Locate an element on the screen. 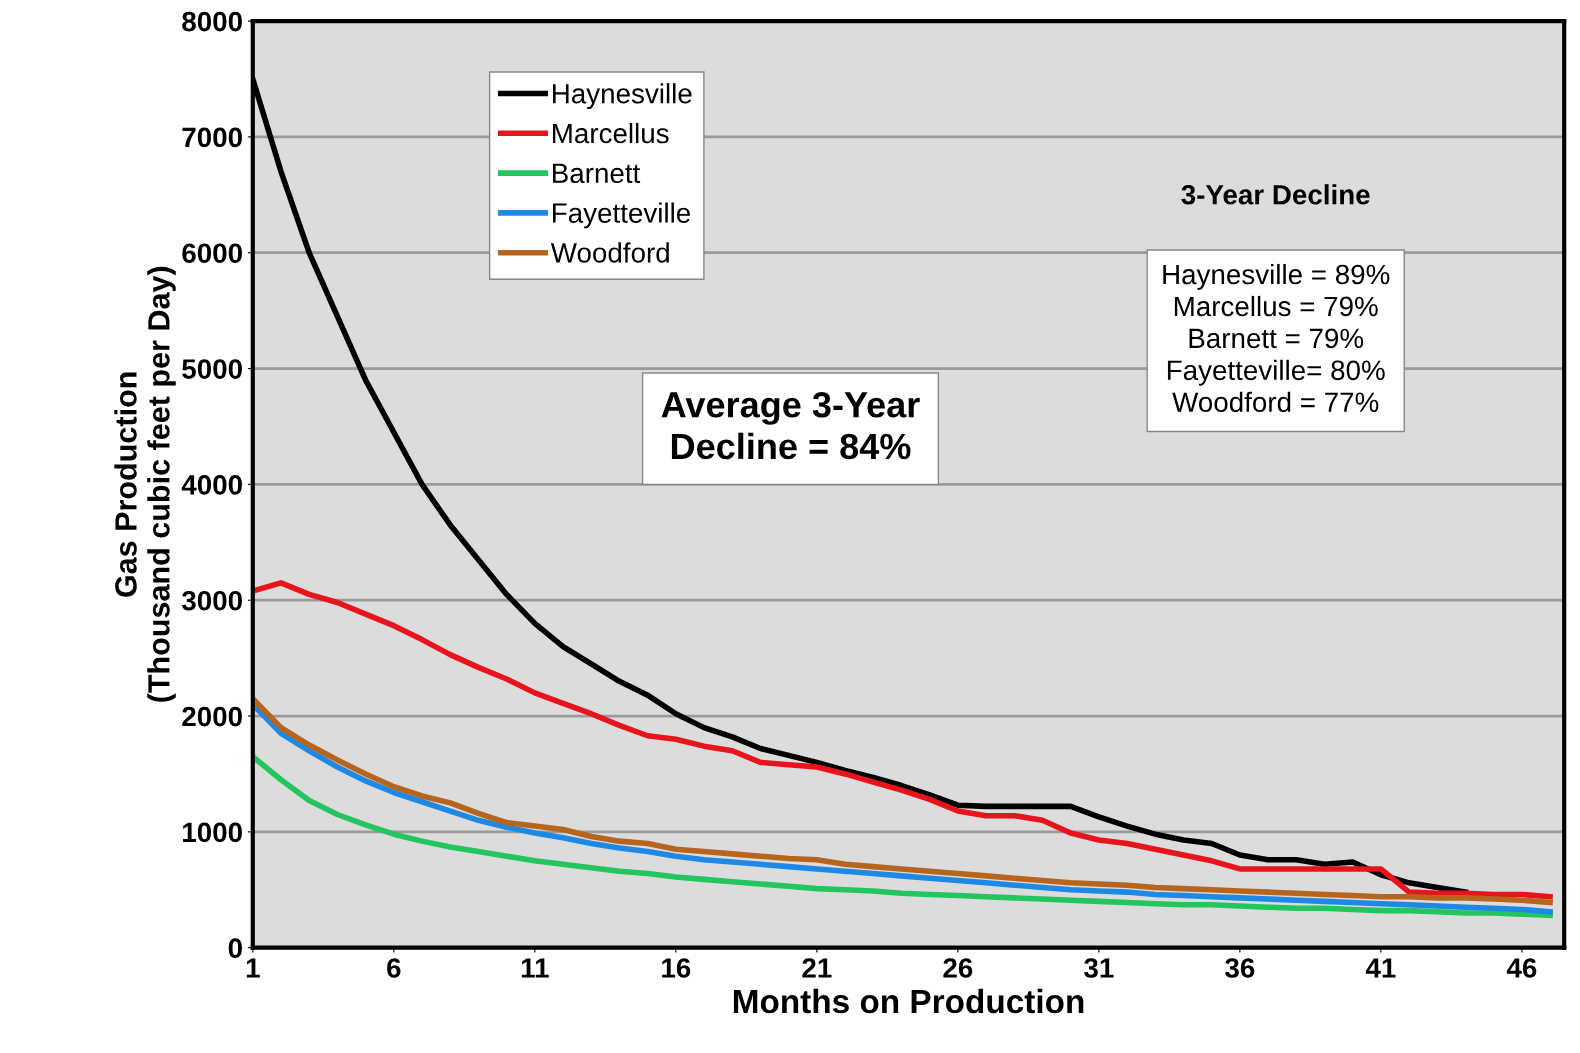  legend-label: Woodford is located at coordinates (609, 252).